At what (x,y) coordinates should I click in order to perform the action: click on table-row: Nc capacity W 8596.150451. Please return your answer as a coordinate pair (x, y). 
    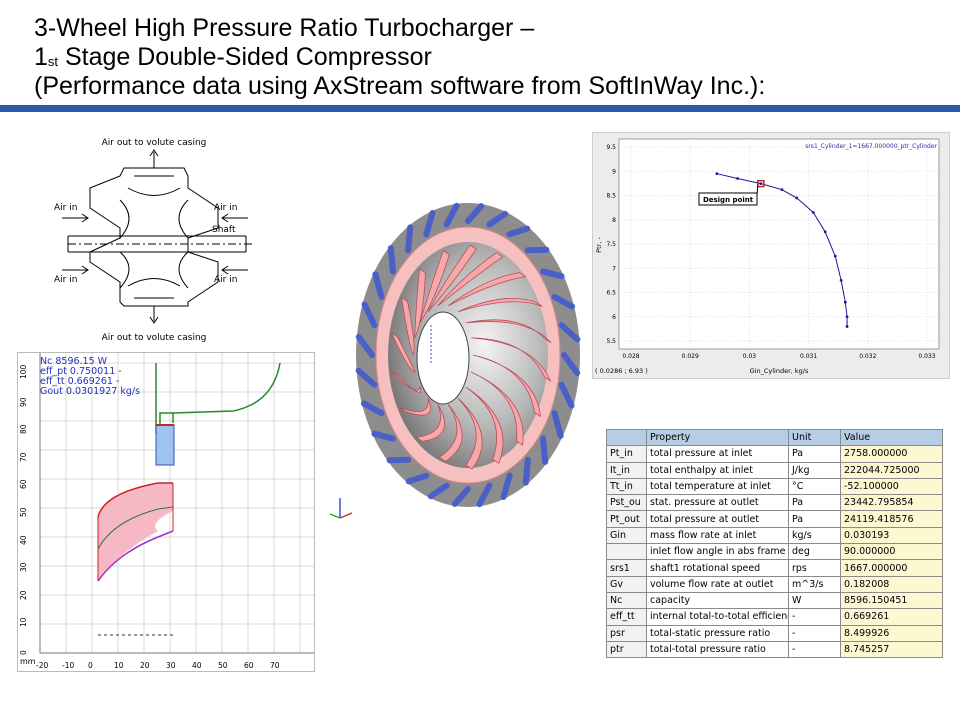
    Looking at the image, I should click on (774, 600).